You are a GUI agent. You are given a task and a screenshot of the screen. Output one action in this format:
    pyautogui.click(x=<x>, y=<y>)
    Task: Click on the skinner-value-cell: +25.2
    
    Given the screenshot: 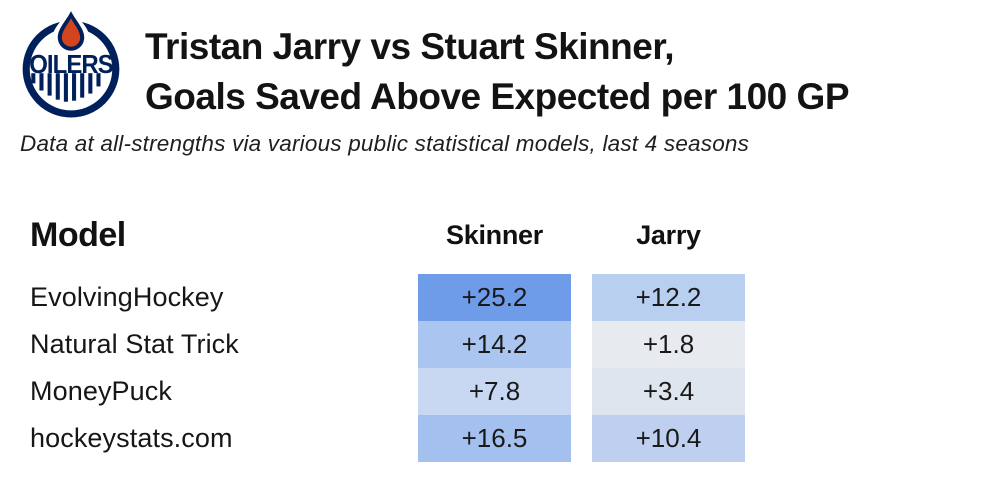 What is the action you would take?
    pyautogui.click(x=494, y=297)
    